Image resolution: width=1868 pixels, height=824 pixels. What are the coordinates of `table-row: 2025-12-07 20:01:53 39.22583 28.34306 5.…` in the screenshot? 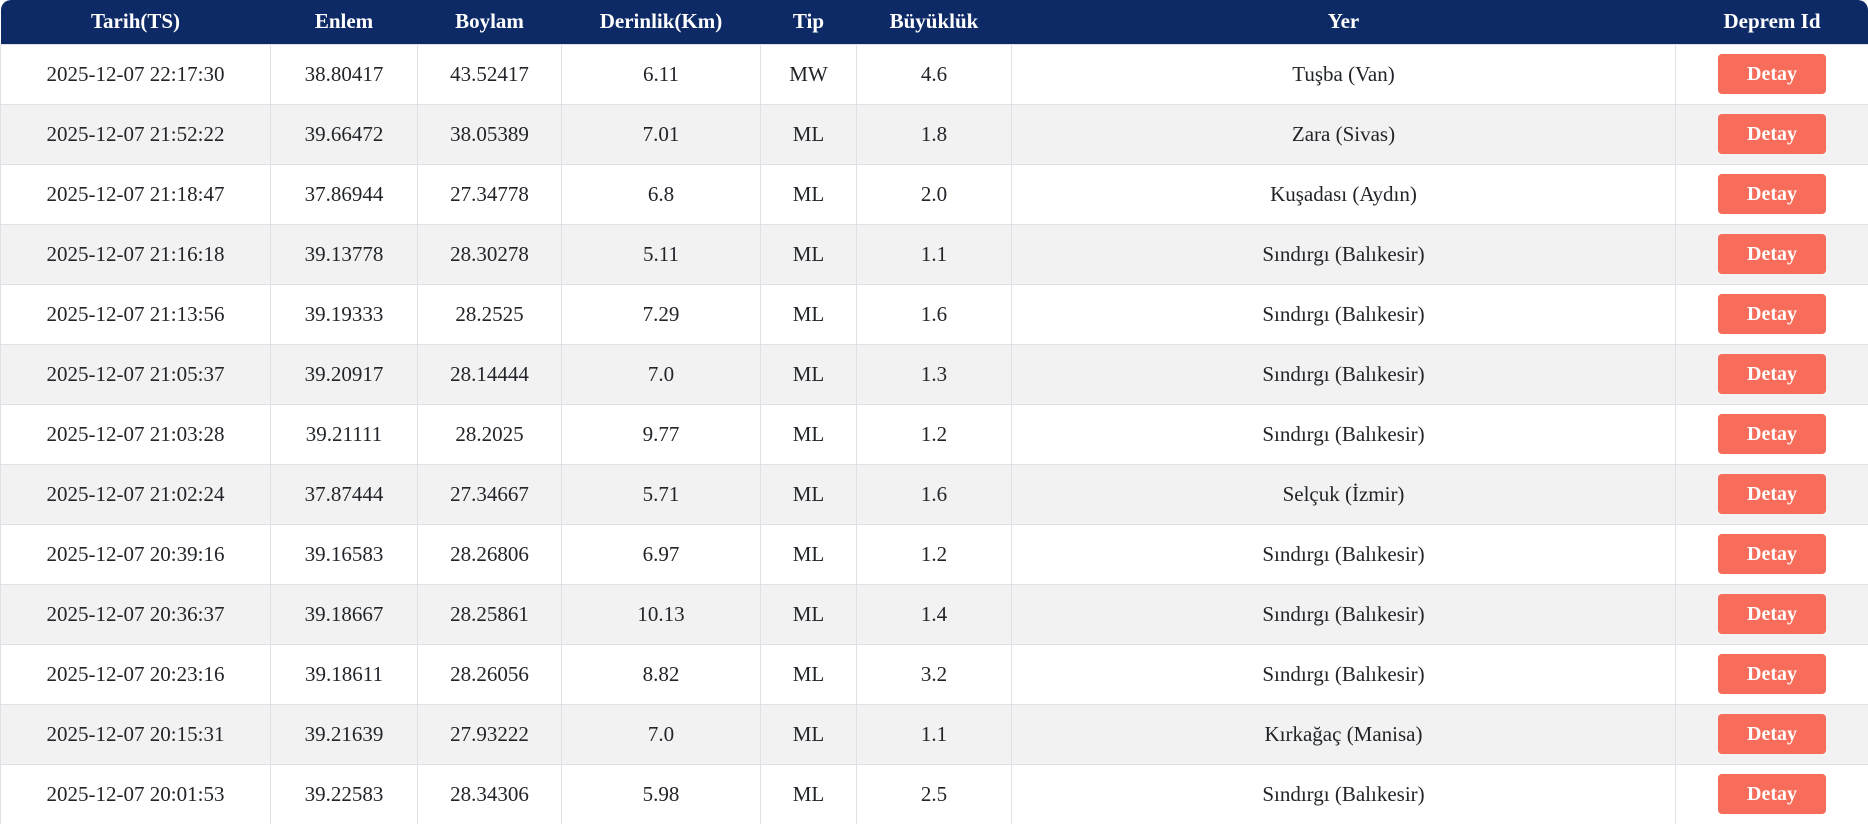 It's located at (934, 793).